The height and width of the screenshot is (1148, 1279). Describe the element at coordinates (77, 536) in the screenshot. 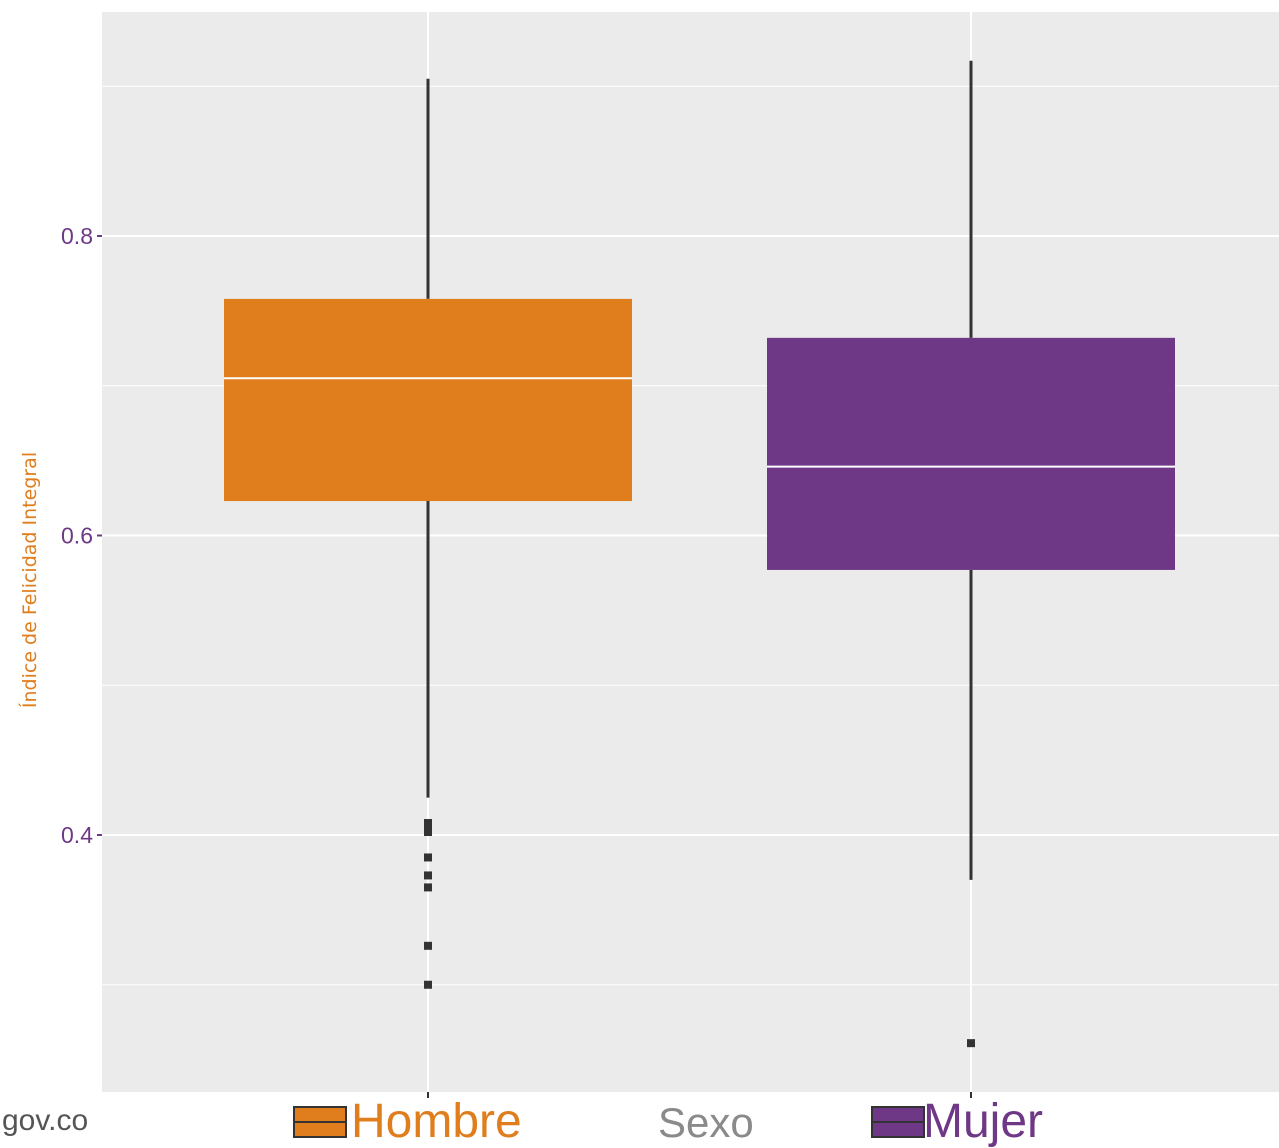

I see `y-tick-label: 0.6` at that location.